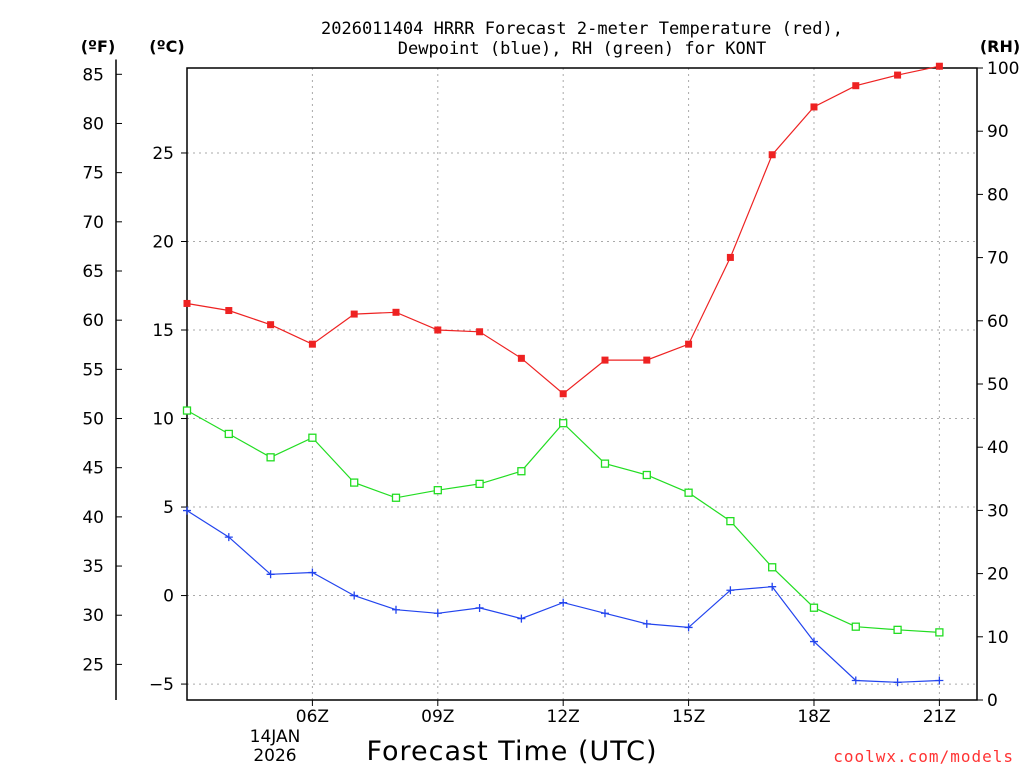  I want to click on chart-title-line2: Dewpoint (blue), RH (green) for KONT, so click(582, 49).